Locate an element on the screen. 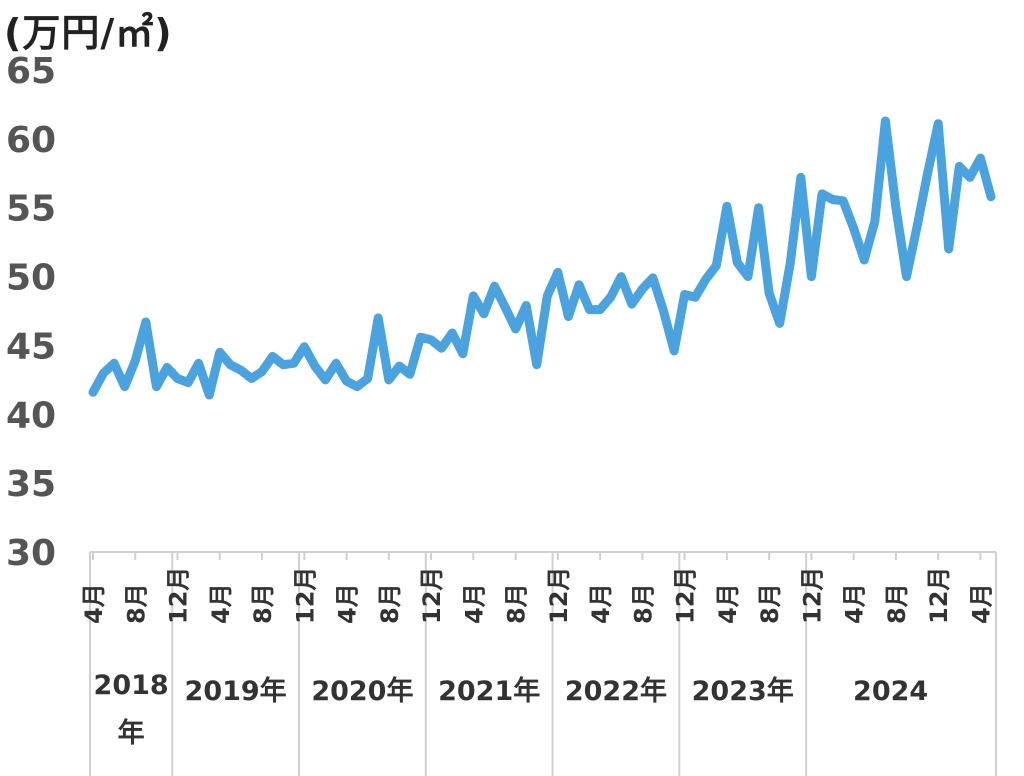 The image size is (1024, 776). y-tick-label: 30 is located at coordinates (31, 553).